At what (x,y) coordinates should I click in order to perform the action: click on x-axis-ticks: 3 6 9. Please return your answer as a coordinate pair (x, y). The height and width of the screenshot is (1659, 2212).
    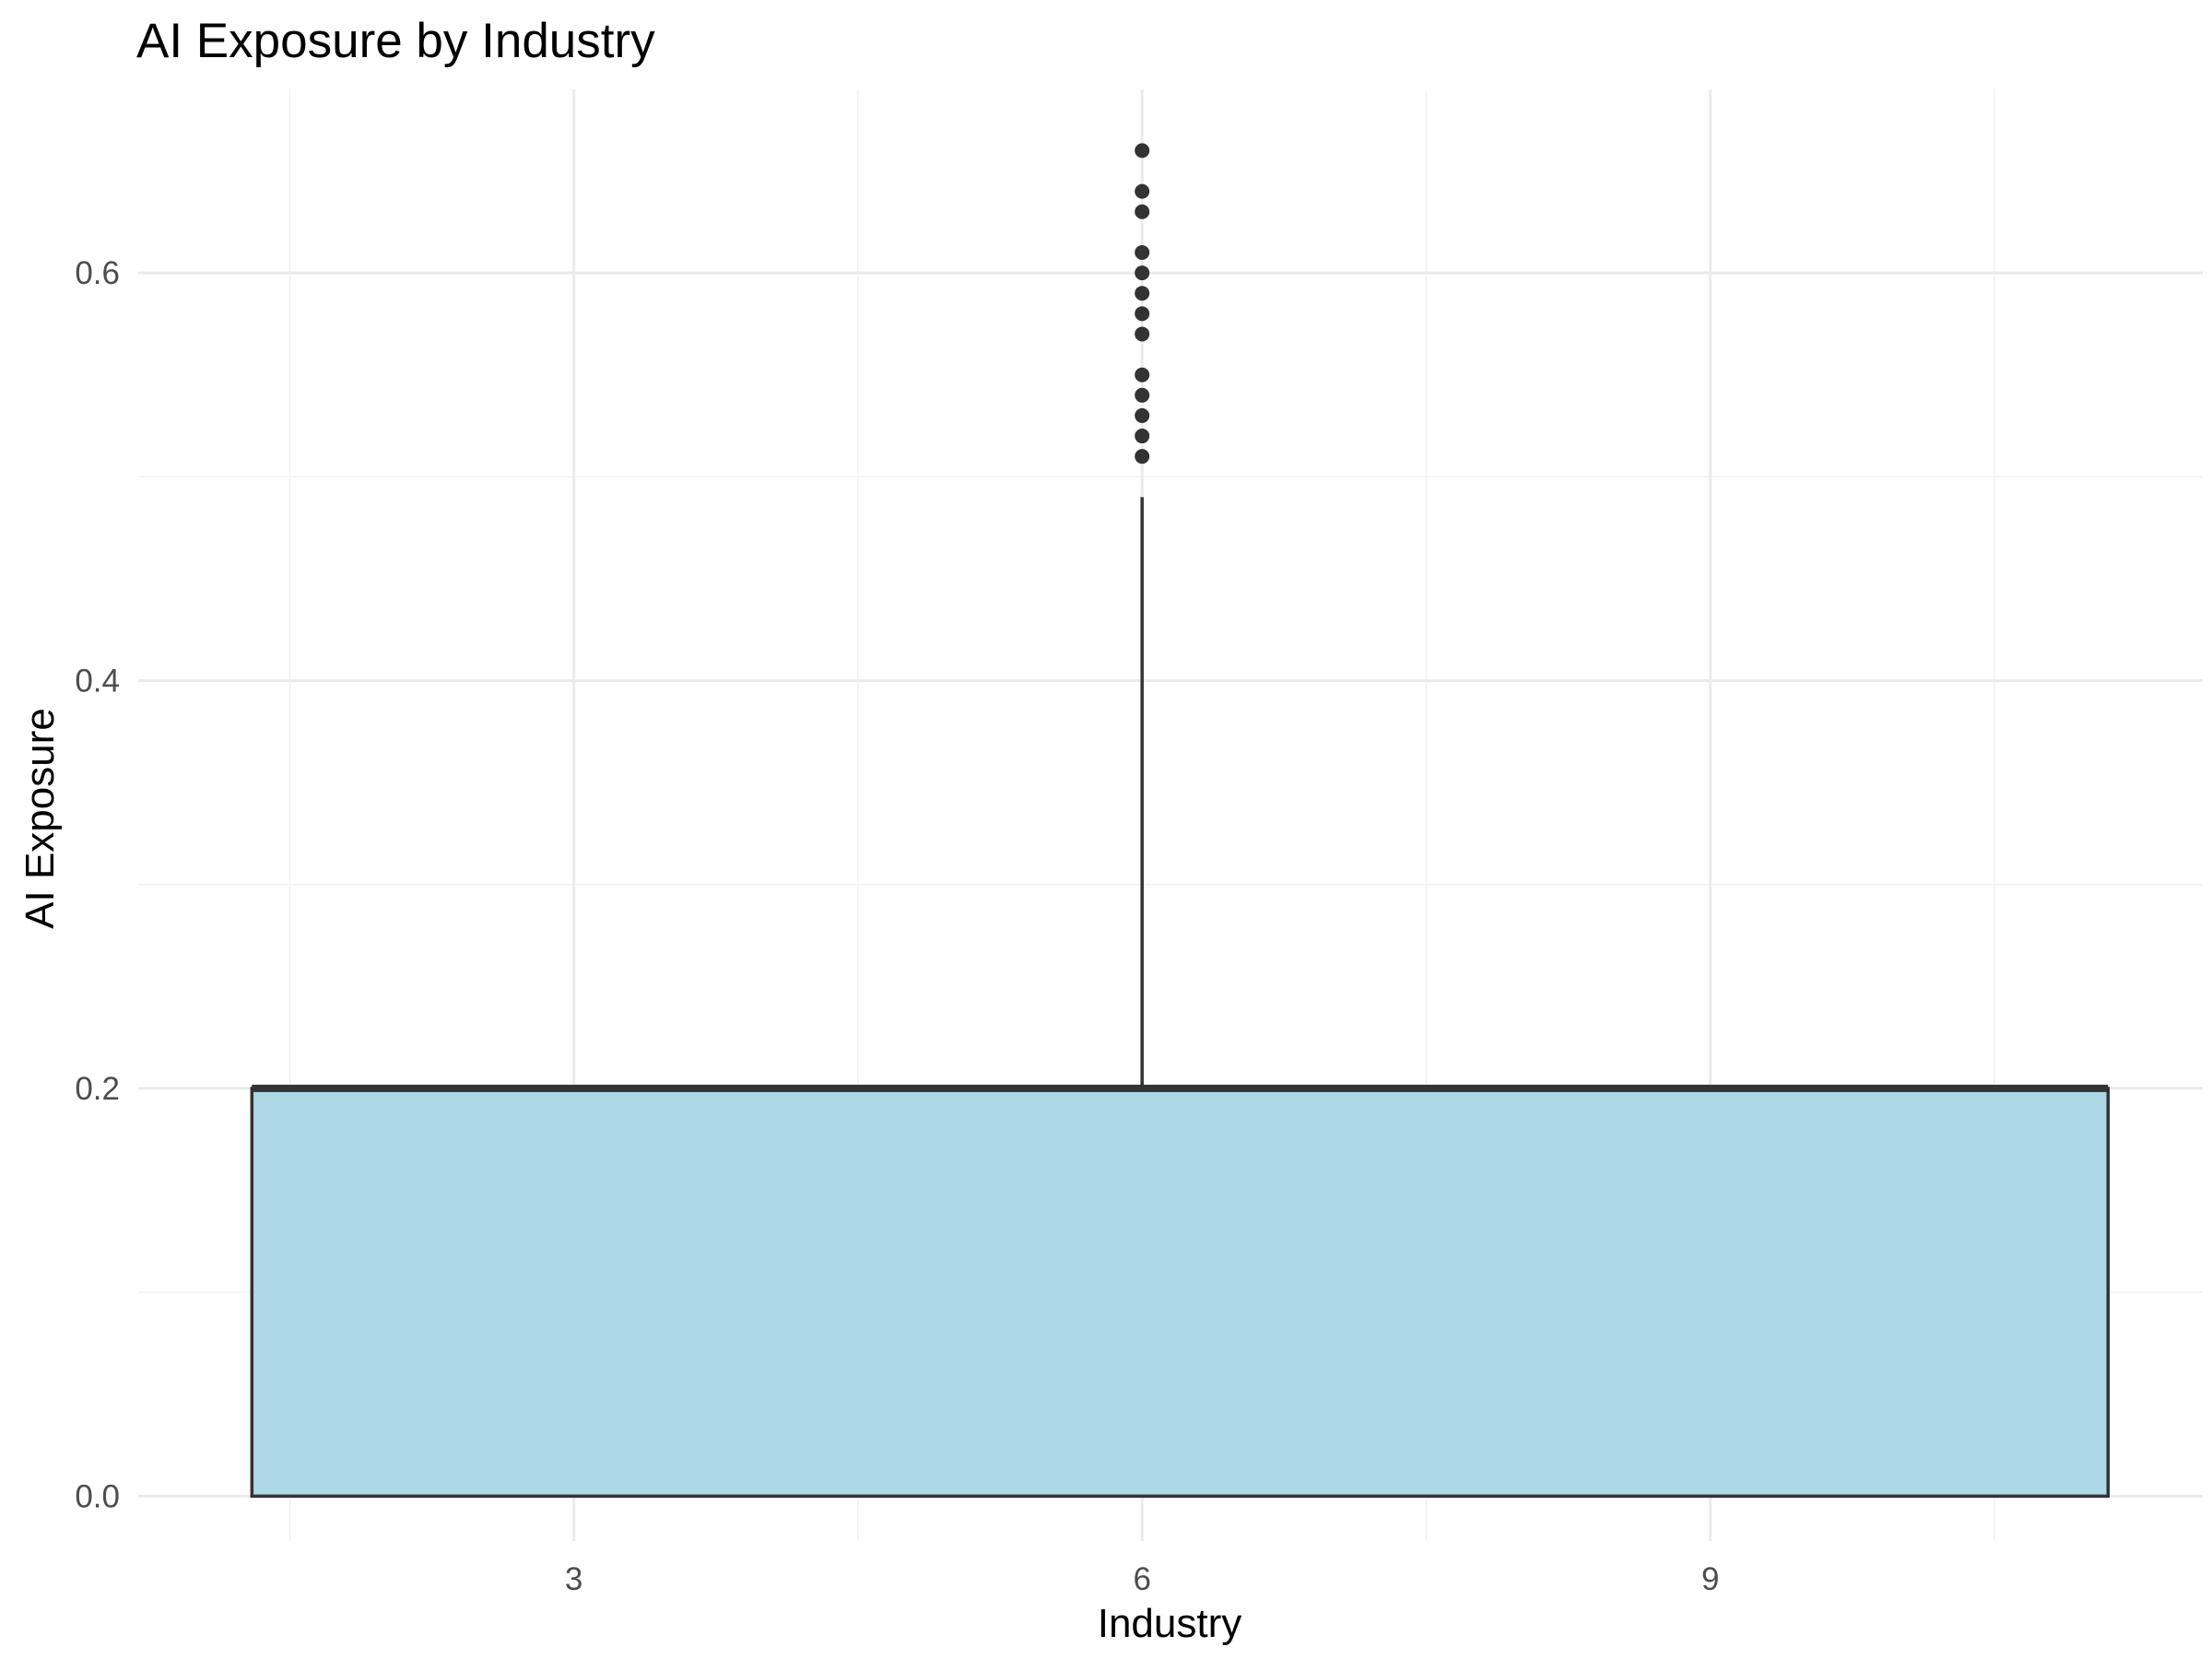
    Looking at the image, I should click on (1142, 1579).